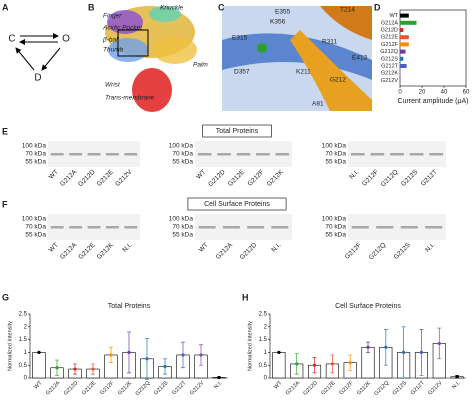 The width and height of the screenshot is (474, 404). What do you see at coordinates (38, 385) in the screenshot?
I see `category-label: WT` at bounding box center [38, 385].